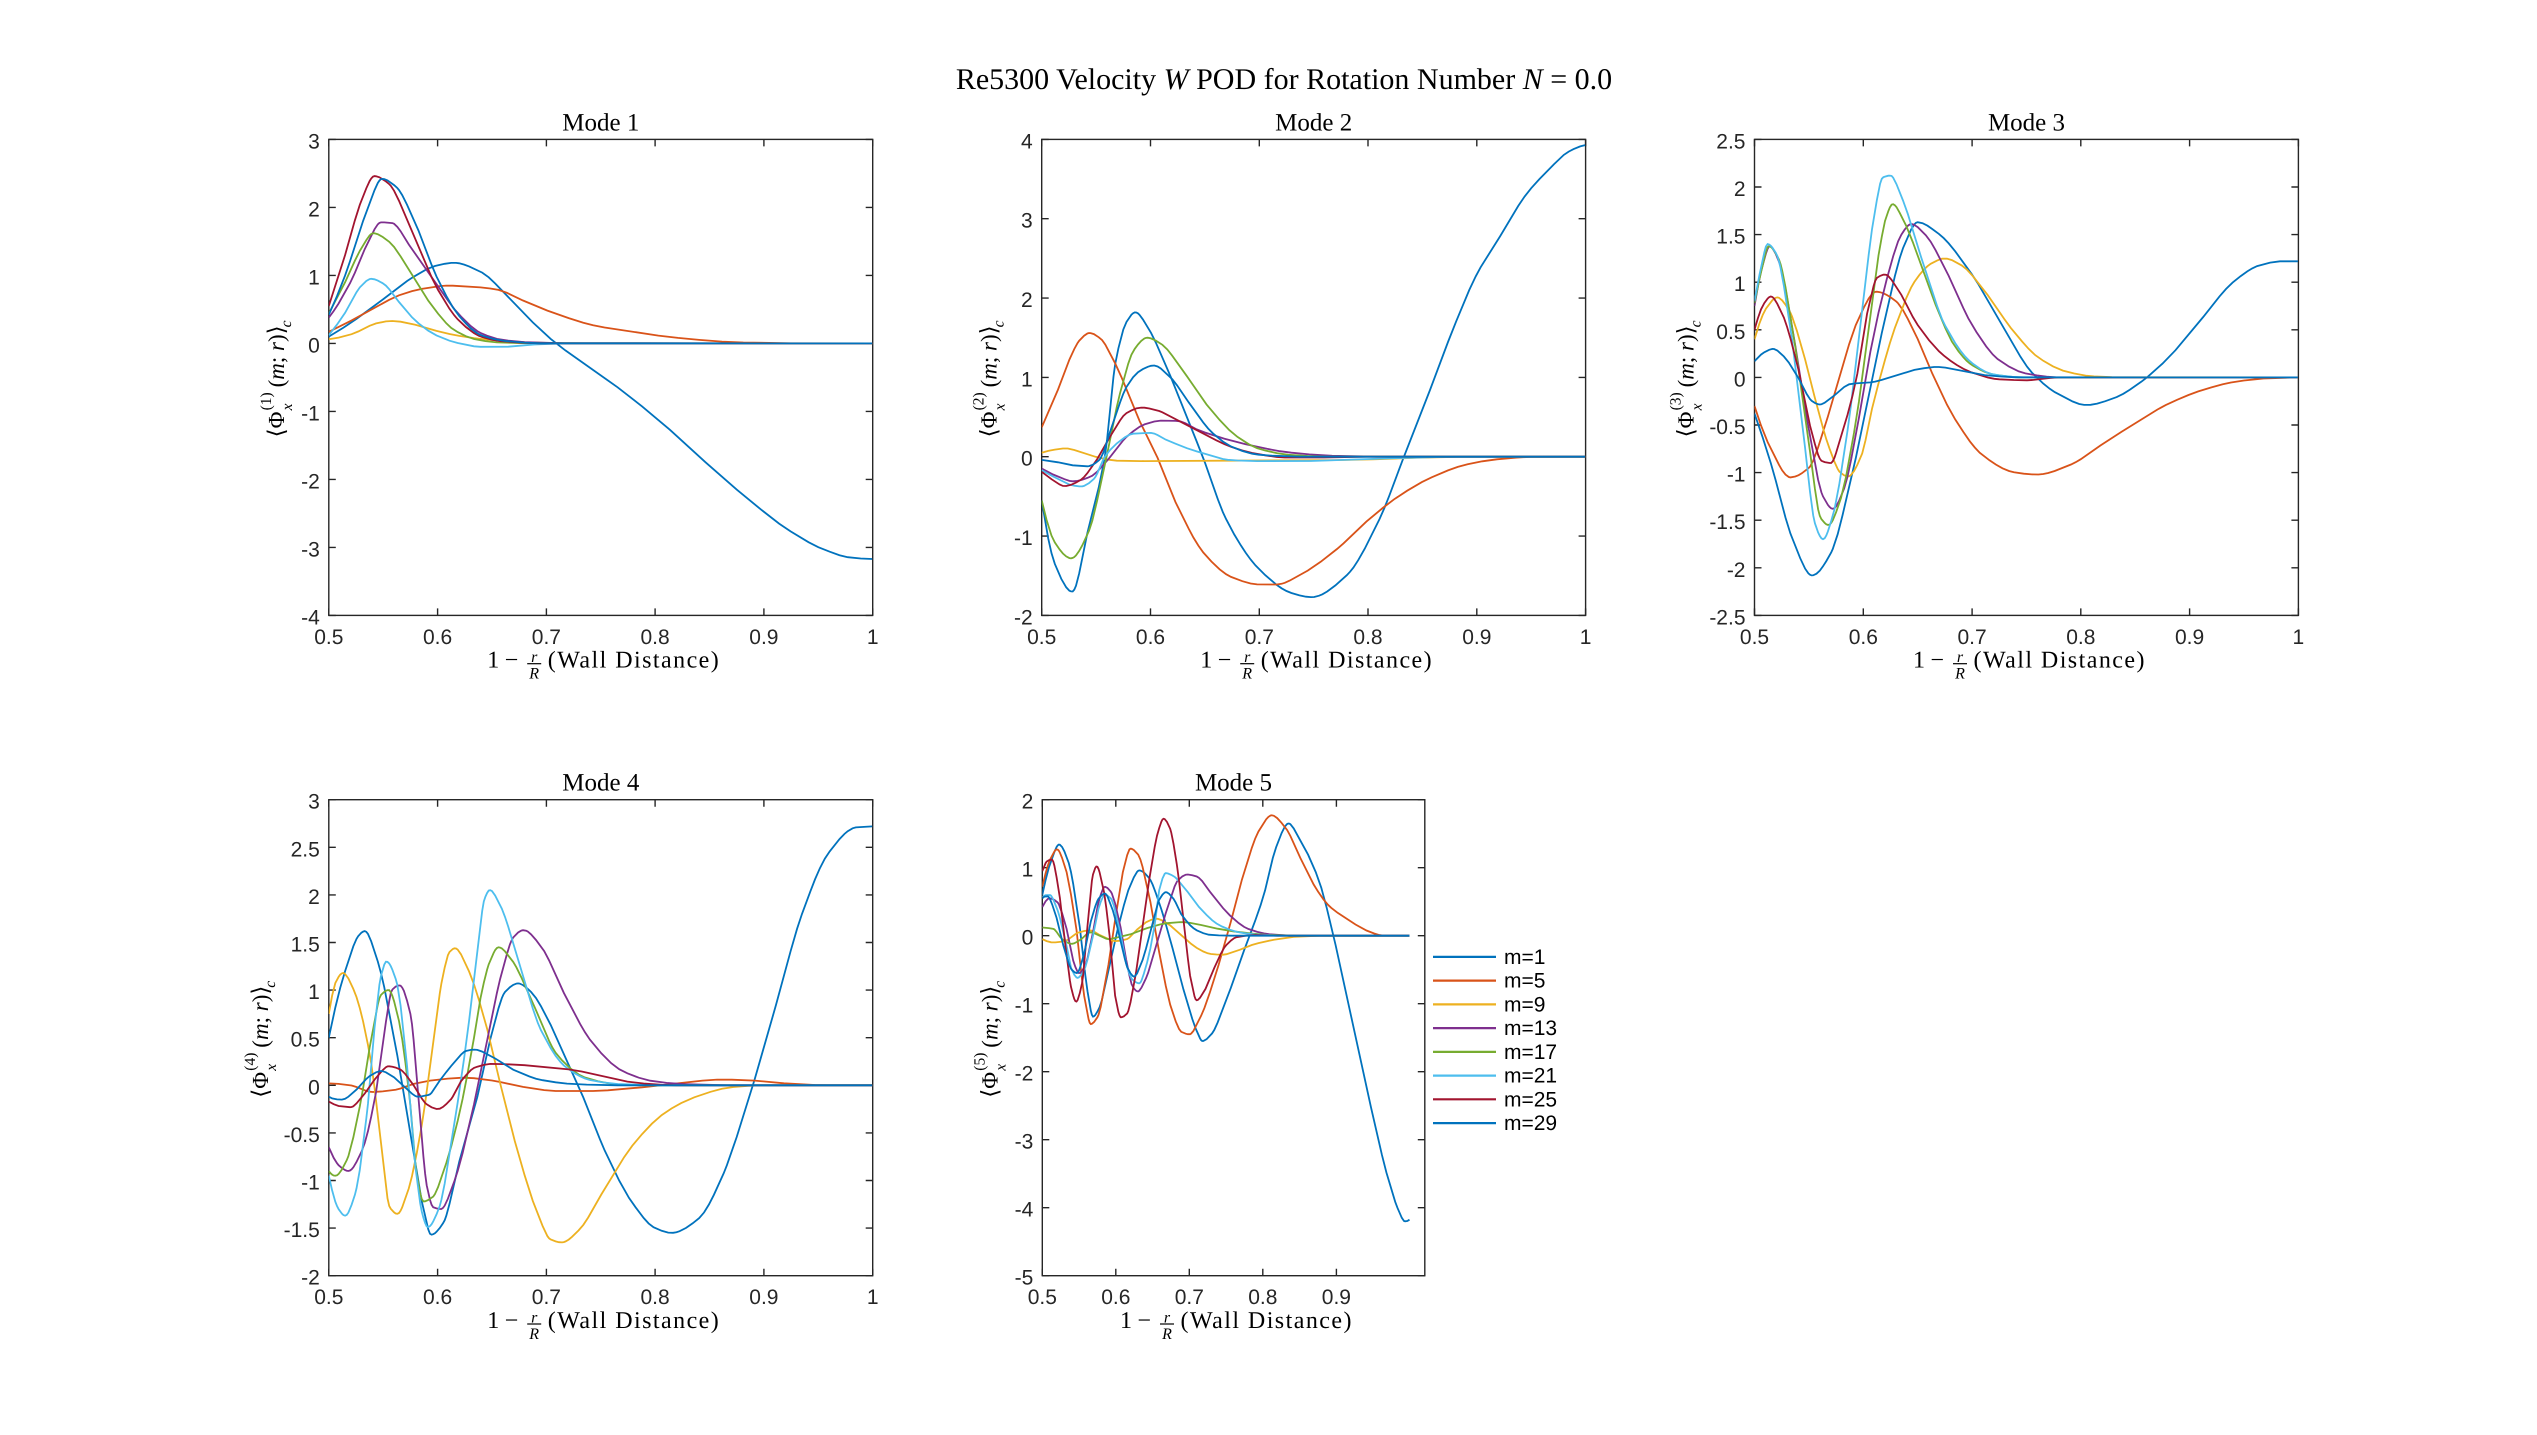 The height and width of the screenshot is (1435, 2537). Describe the element at coordinates (1524, 981) in the screenshot. I see `svg-text: m=5` at that location.